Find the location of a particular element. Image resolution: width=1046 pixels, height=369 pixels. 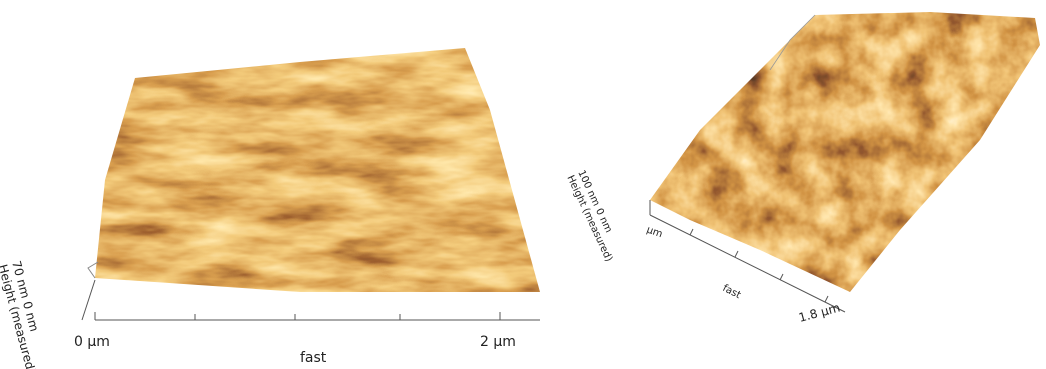

x-end-label: 1.8 µm is located at coordinates (819, 312).